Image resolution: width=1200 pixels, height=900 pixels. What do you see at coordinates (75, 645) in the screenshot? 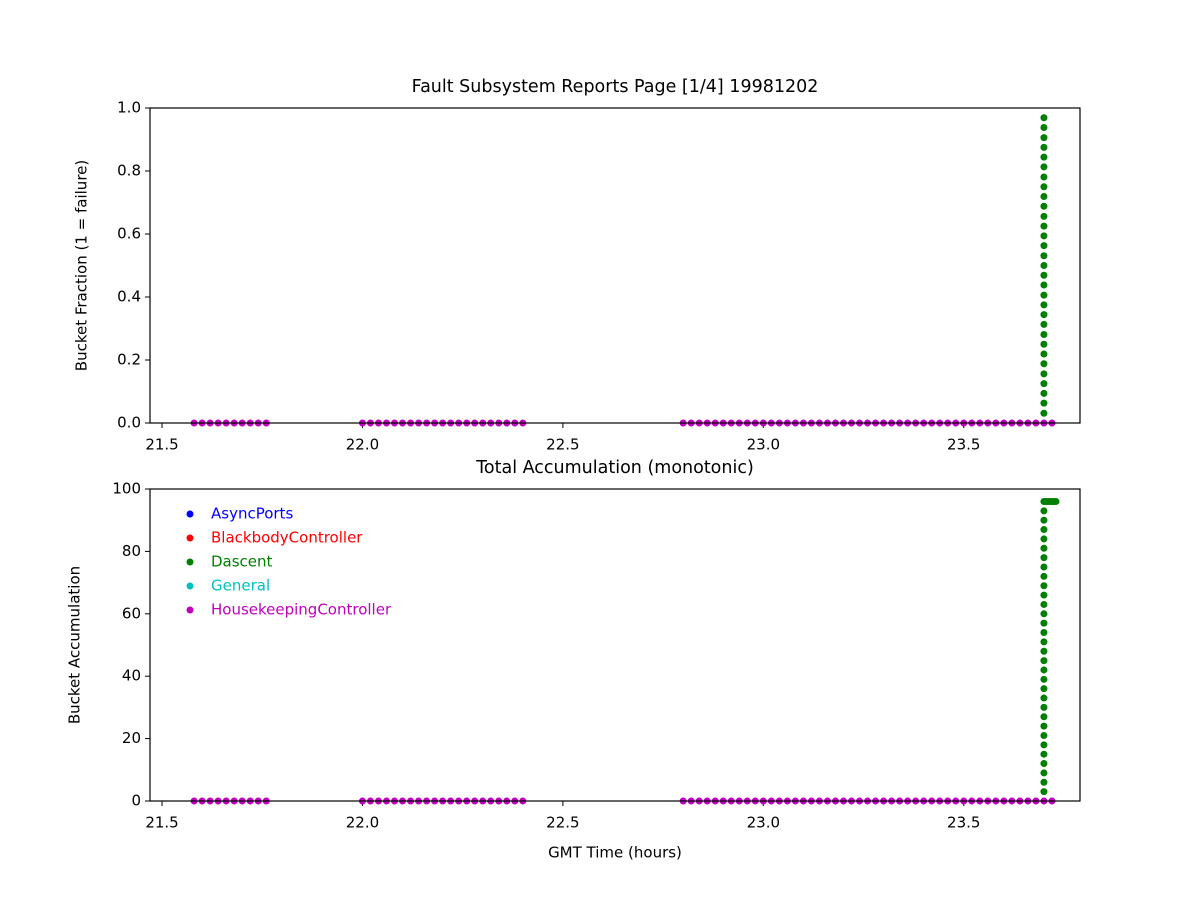
I see `y-axis-label: Bucket Accumulation` at bounding box center [75, 645].